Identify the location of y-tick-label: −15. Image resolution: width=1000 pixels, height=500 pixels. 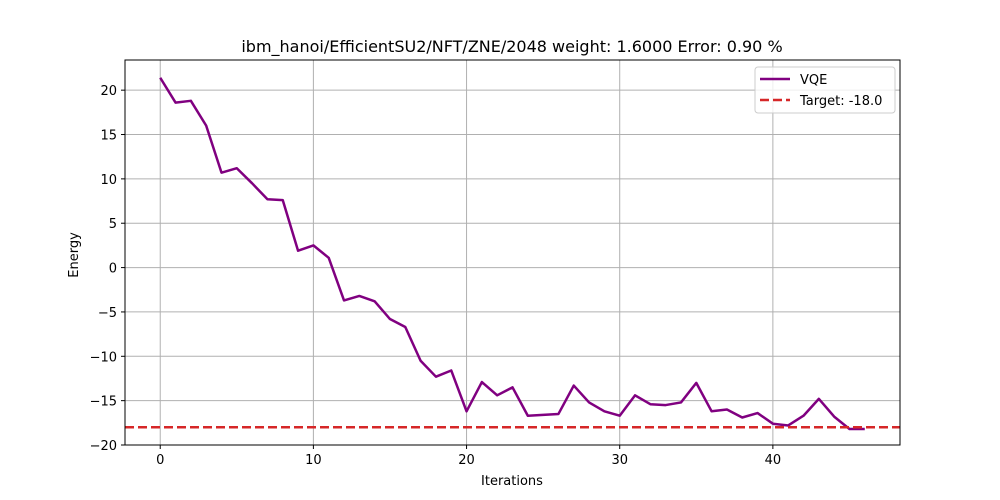
(103, 402).